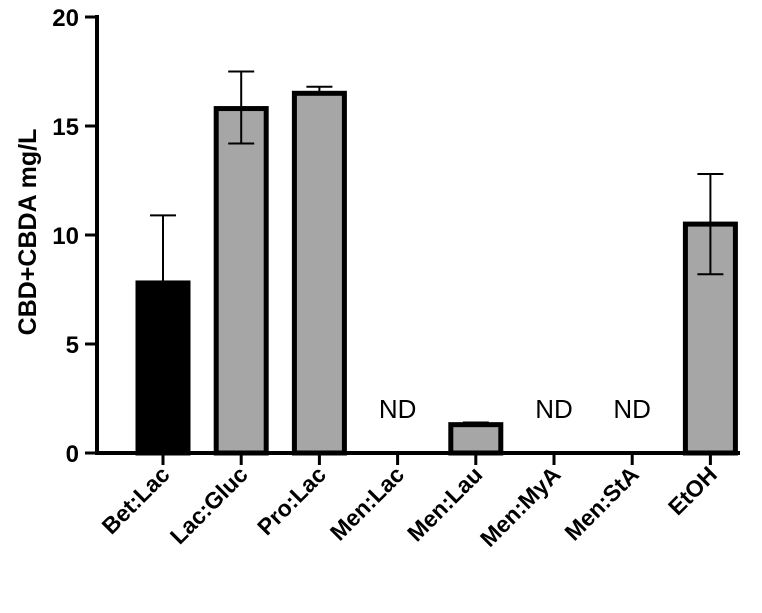 Image resolution: width=762 pixels, height=613 pixels. Describe the element at coordinates (520, 506) in the screenshot. I see `x-tick-label: Men:MyA` at that location.